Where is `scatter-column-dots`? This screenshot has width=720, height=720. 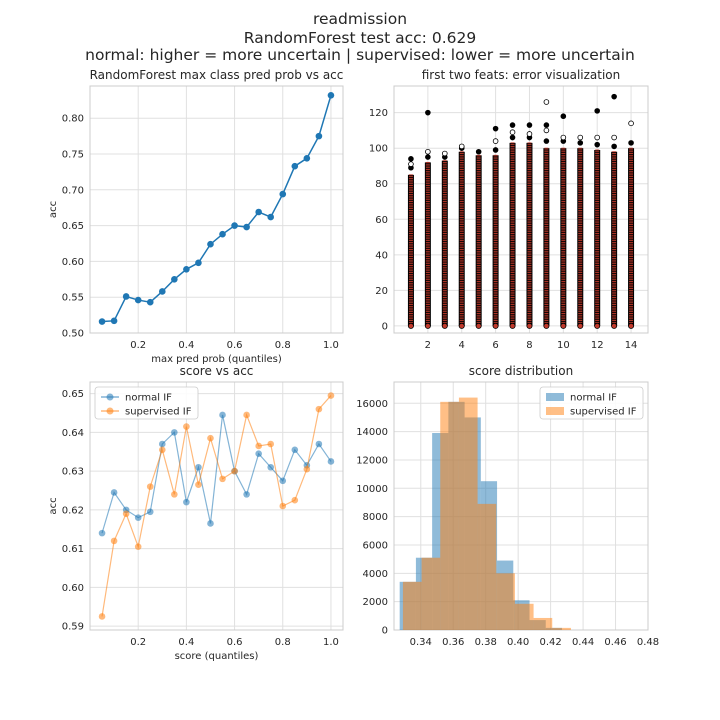 scatter-column-dots is located at coordinates (444, 243).